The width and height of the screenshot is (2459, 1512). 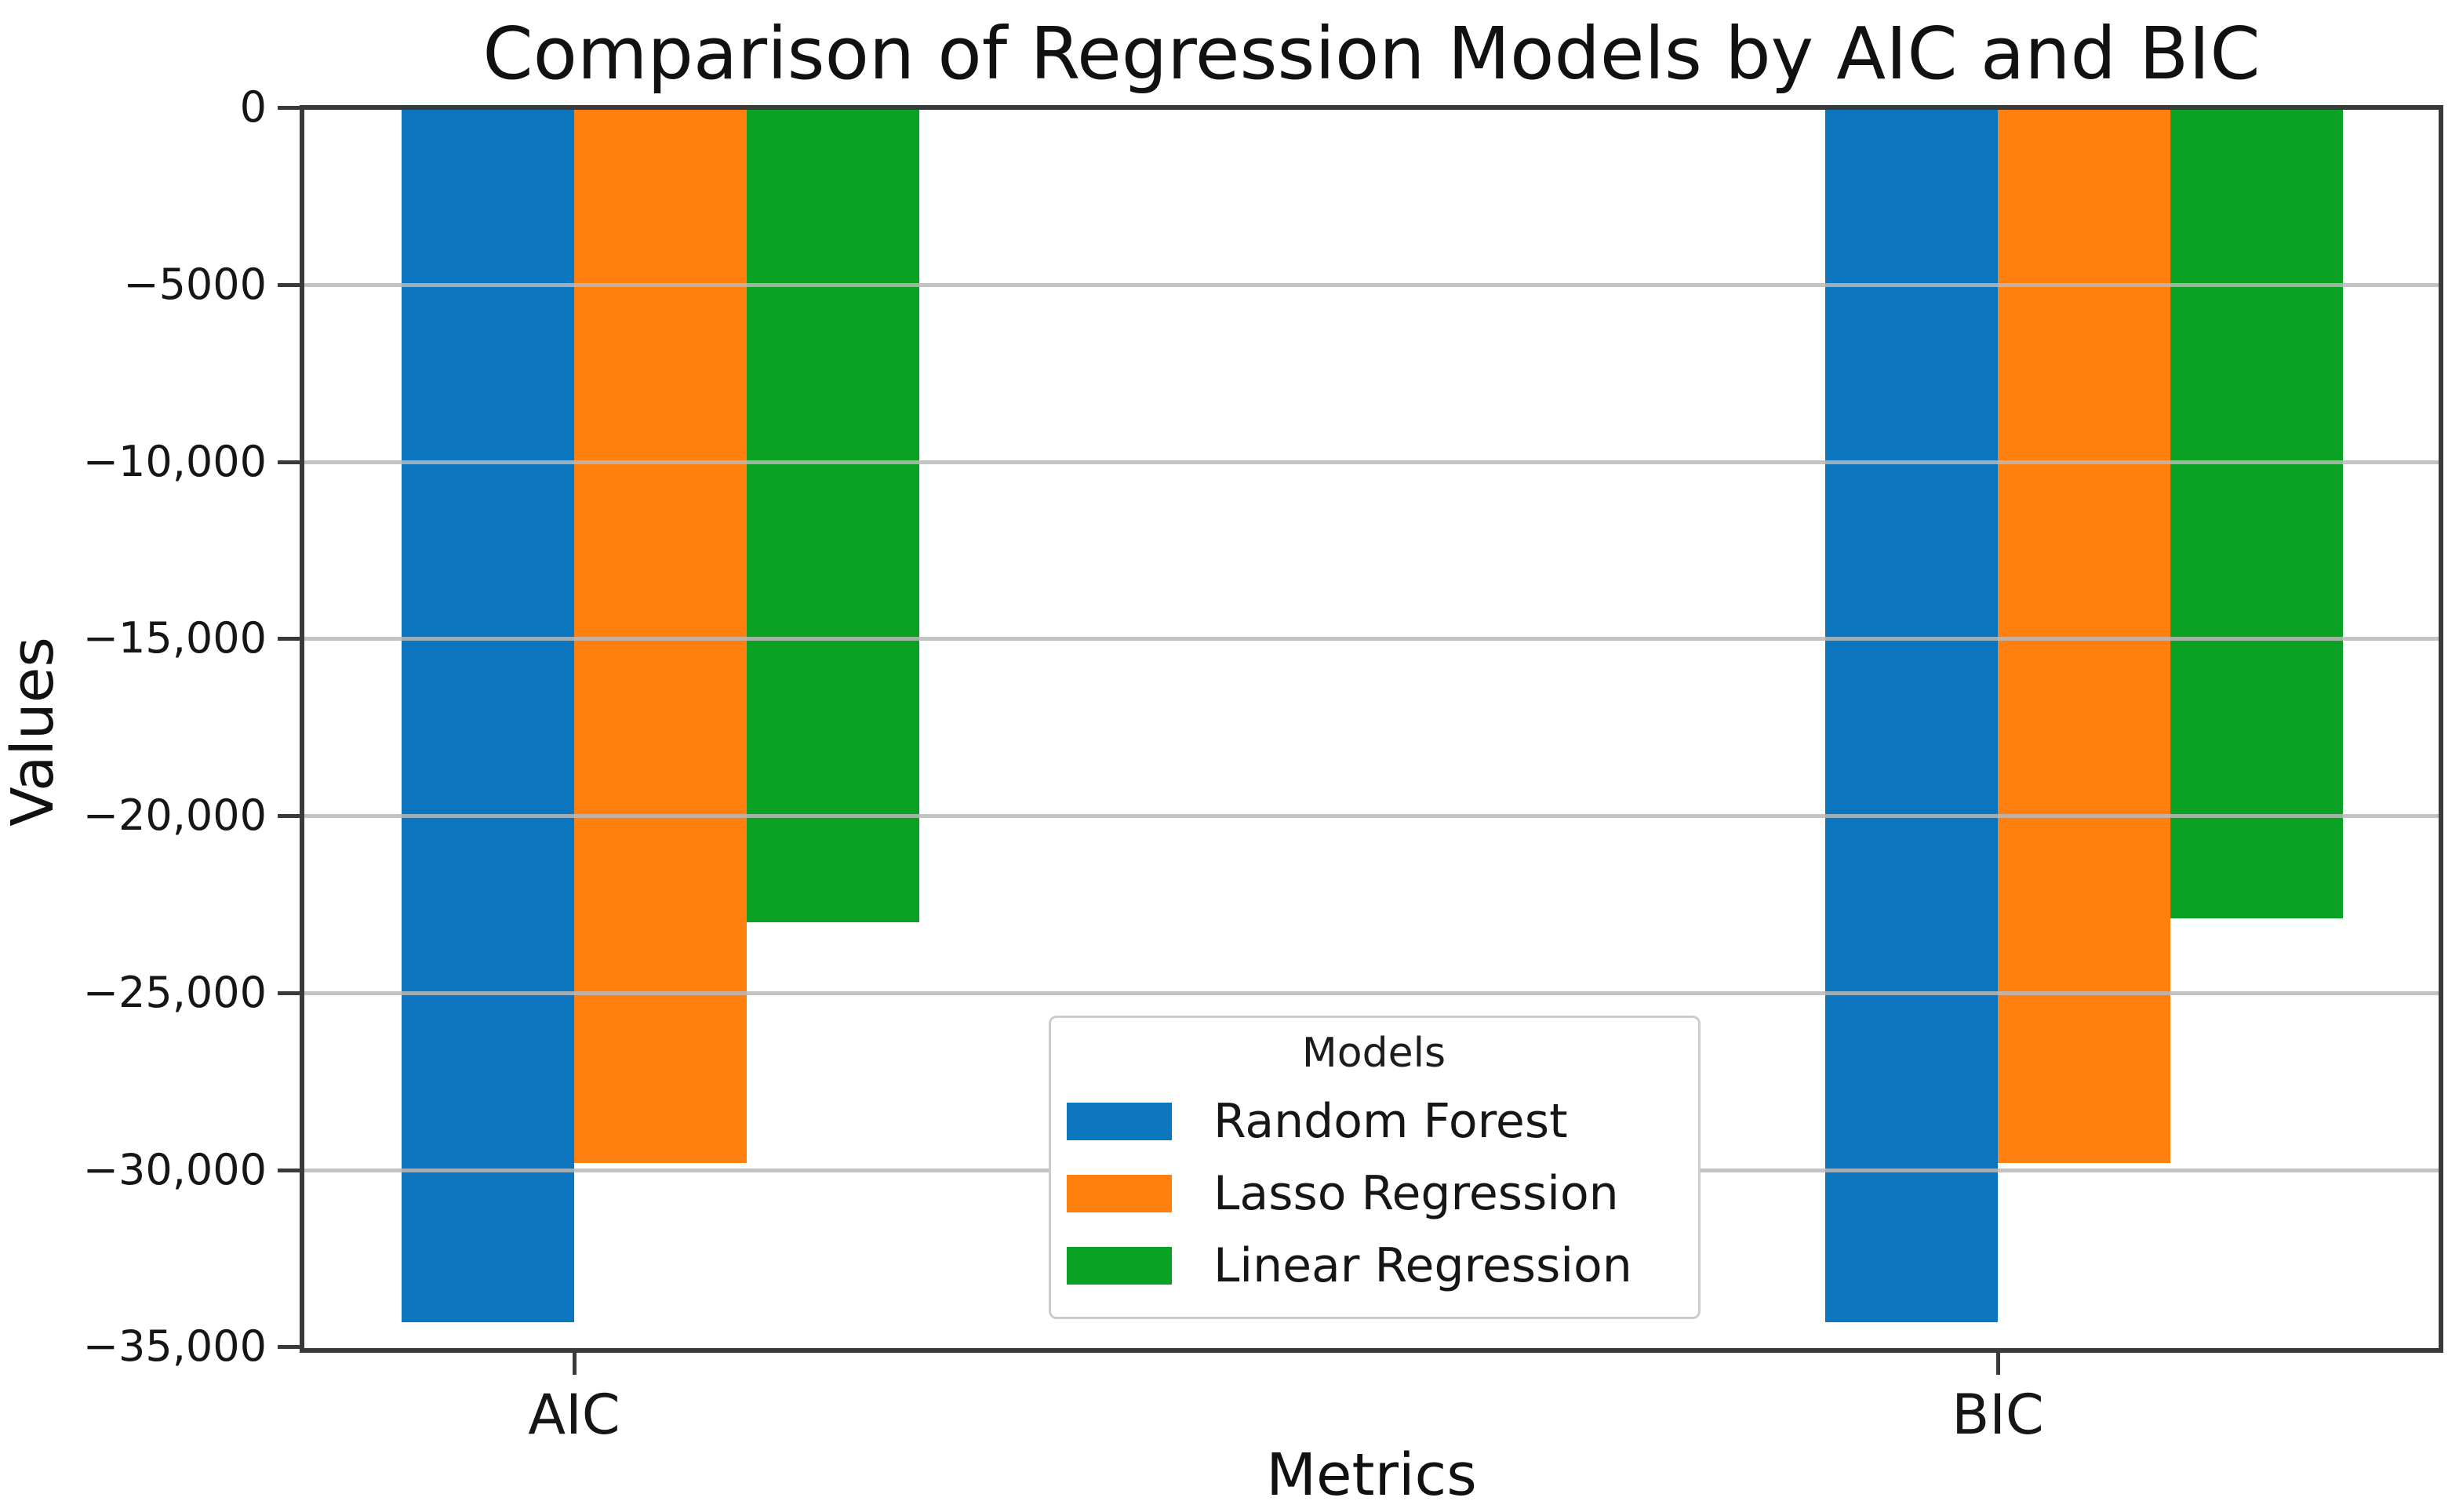 What do you see at coordinates (1371, 284) in the screenshot?
I see `gridline--5000` at bounding box center [1371, 284].